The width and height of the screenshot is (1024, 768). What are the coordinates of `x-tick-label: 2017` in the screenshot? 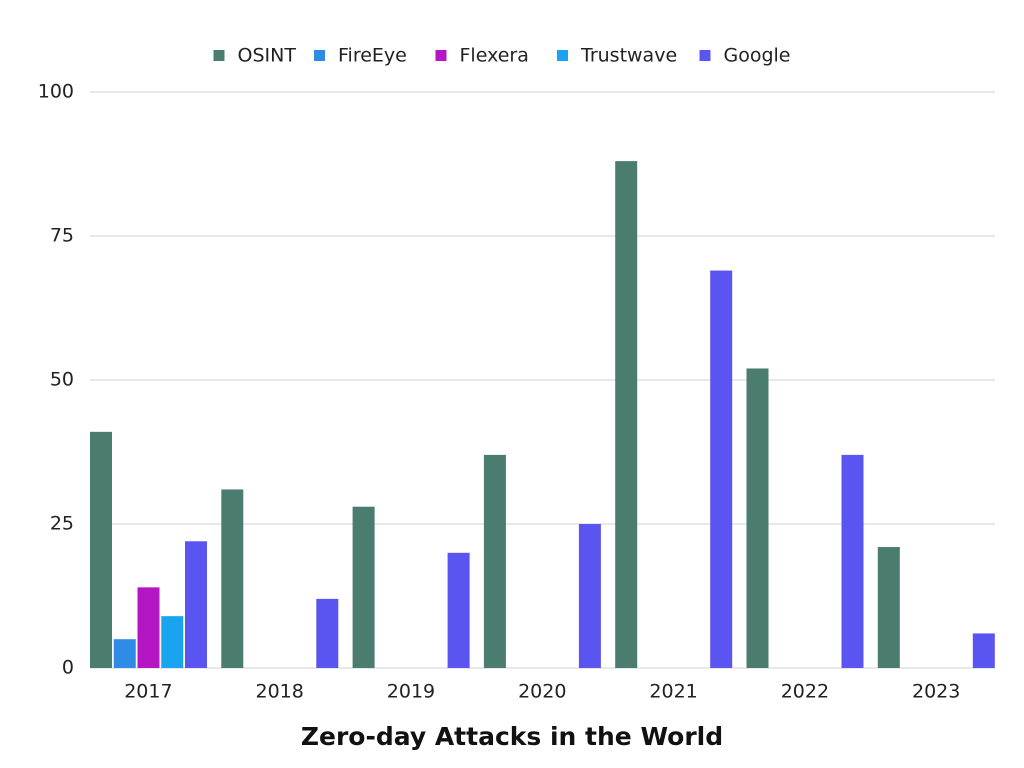 It's located at (148, 692).